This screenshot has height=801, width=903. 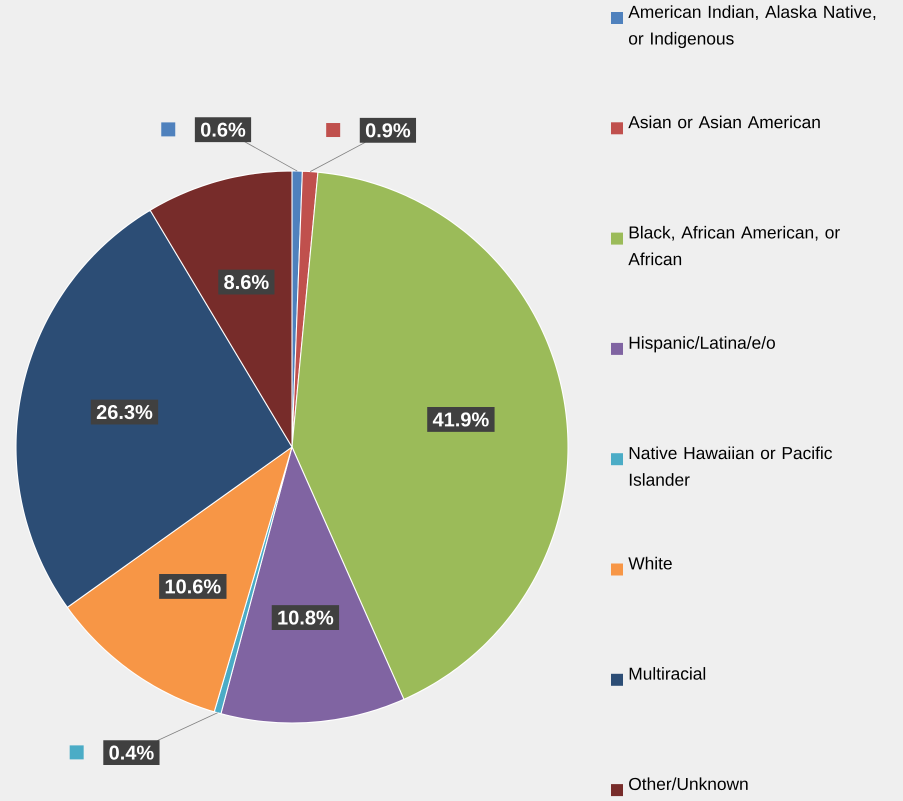 What do you see at coordinates (734, 246) in the screenshot?
I see `legend-label: Black, African American, or African` at bounding box center [734, 246].